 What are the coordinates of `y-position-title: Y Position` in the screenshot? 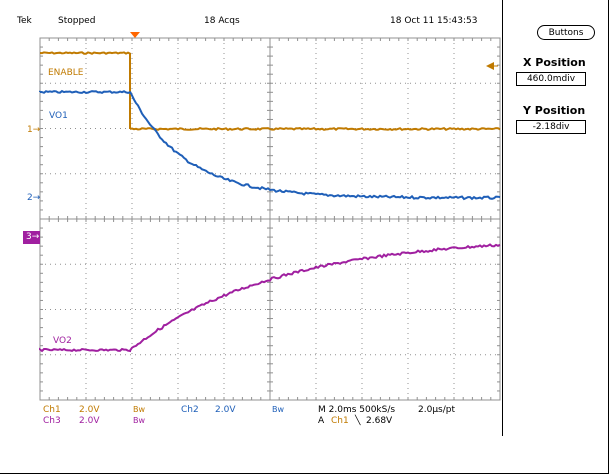 It's located at (554, 110).